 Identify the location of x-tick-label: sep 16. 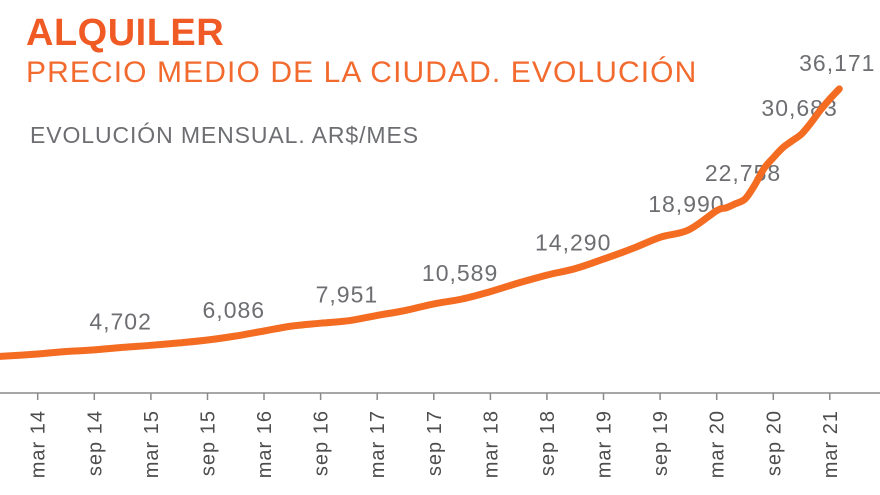
(322, 443).